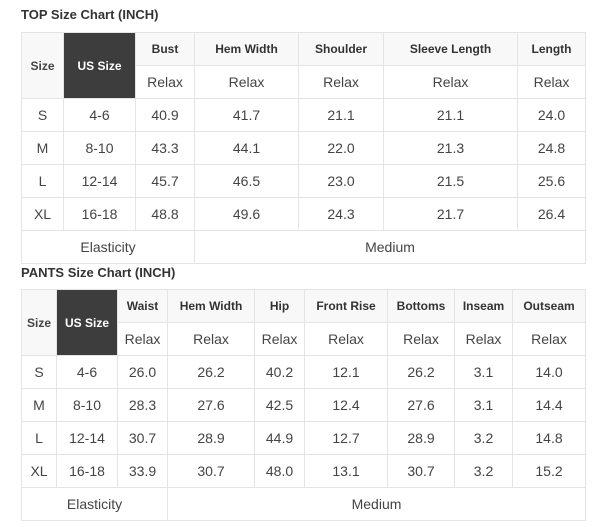 This screenshot has width=600, height=527. I want to click on column-header: Sleeve Length, so click(450, 49).